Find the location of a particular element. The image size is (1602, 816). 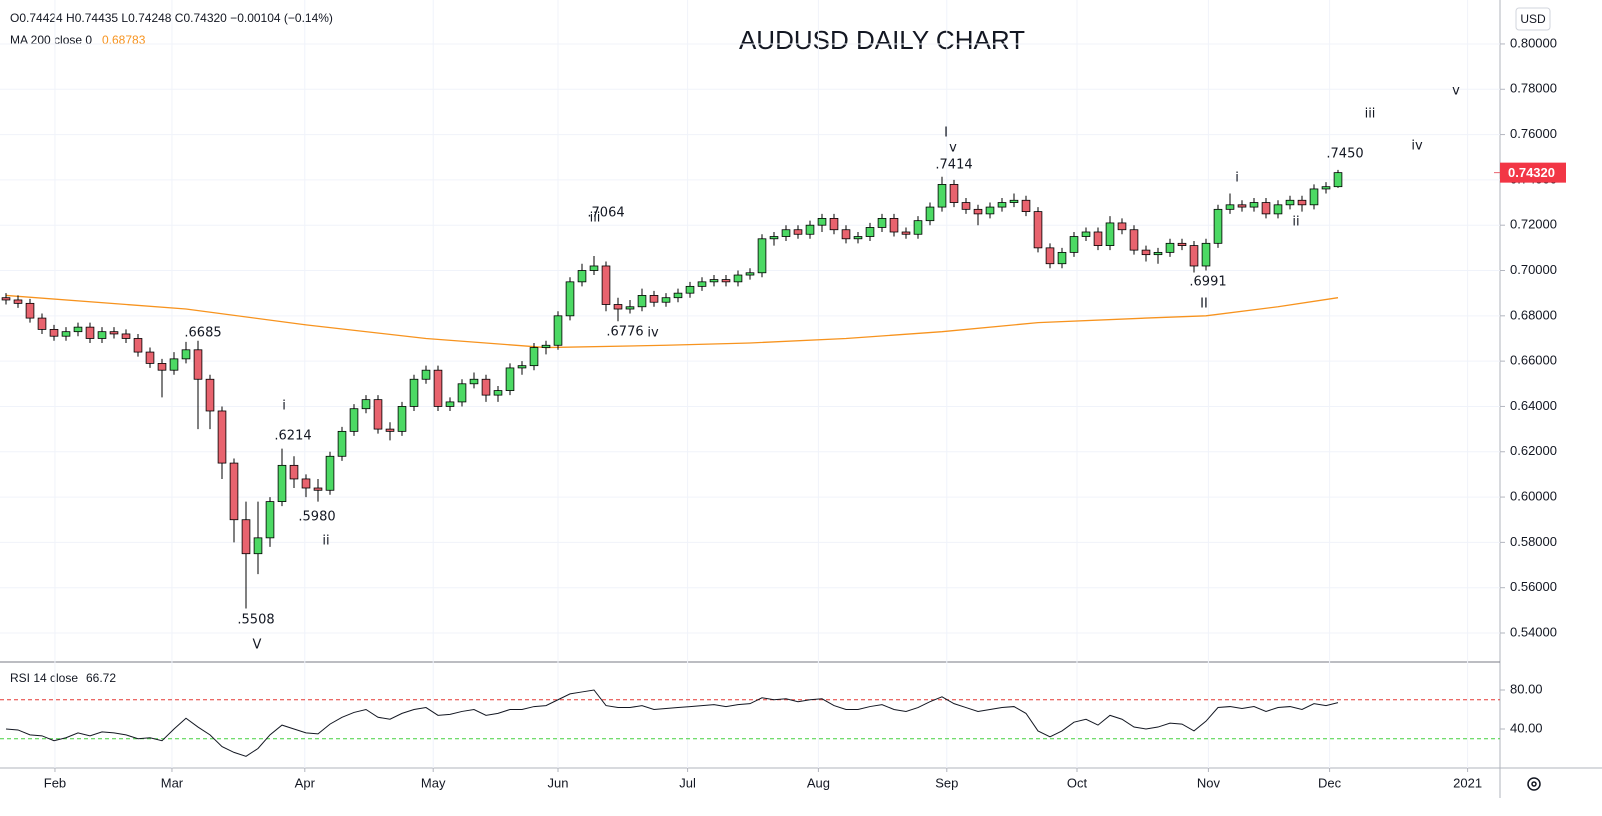

wave-label: .6685 is located at coordinates (202, 333).